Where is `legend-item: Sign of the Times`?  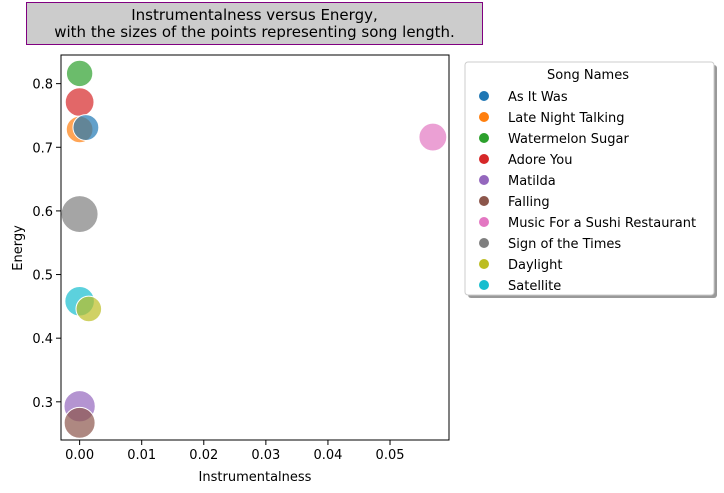 legend-item: Sign of the Times is located at coordinates (550, 244).